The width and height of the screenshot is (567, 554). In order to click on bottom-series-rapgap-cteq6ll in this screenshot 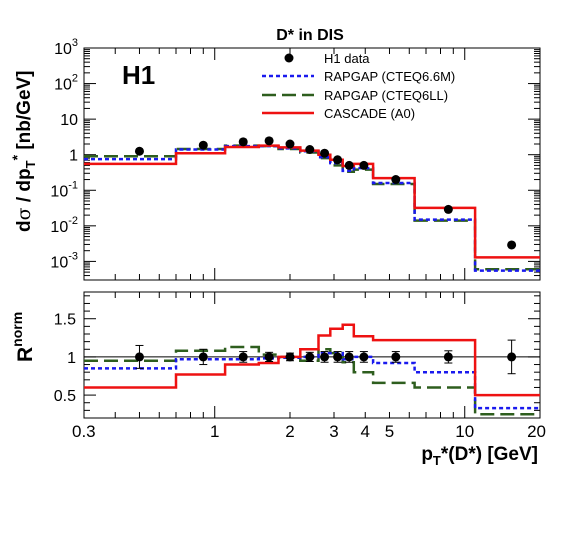, I will do `click(312, 380)`.